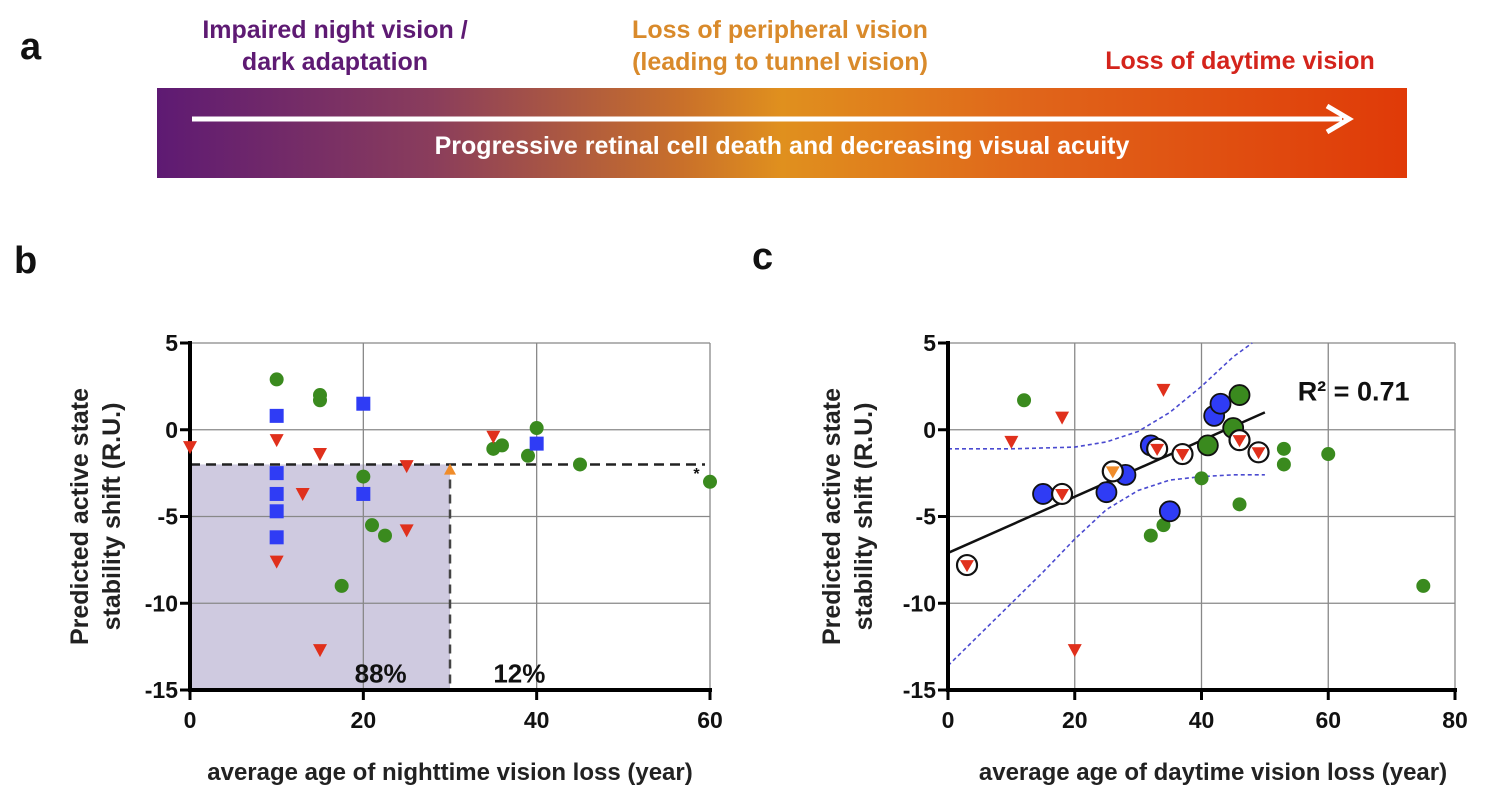  What do you see at coordinates (696, 474) in the screenshot?
I see `annotation-asterisk: *` at bounding box center [696, 474].